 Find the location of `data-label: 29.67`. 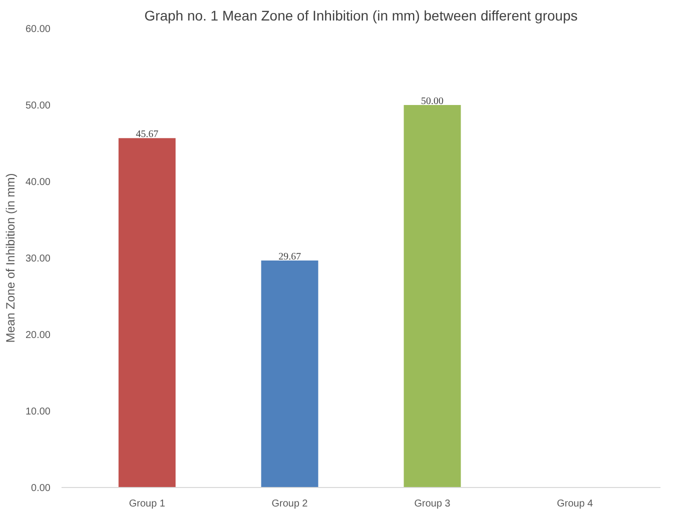

data-label: 29.67 is located at coordinates (289, 257).